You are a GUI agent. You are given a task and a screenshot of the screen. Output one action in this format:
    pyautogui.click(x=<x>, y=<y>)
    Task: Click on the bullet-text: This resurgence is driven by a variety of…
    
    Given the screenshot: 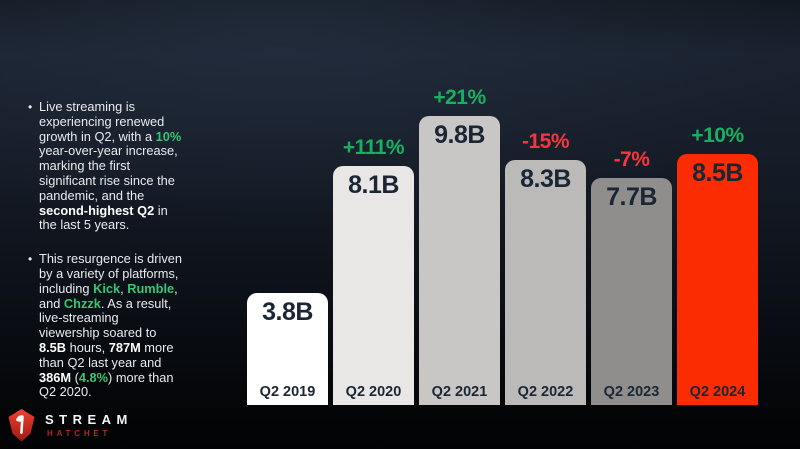 What is the action you would take?
    pyautogui.click(x=110, y=325)
    